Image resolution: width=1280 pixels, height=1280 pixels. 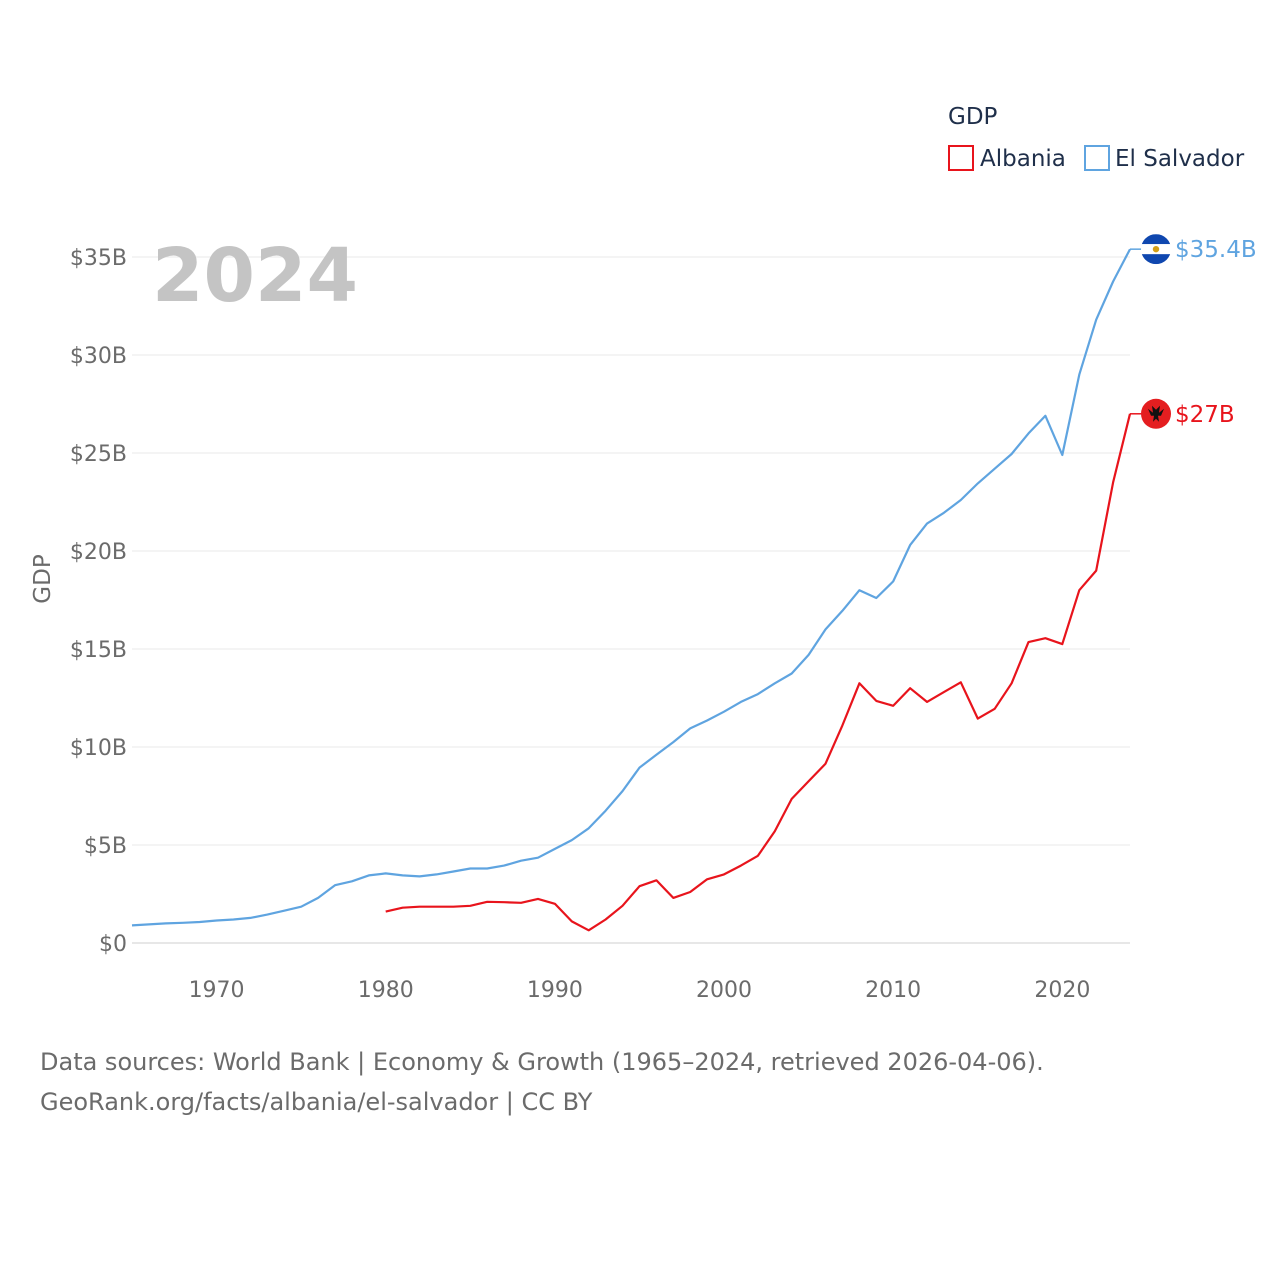 I want to click on y-tick-label: $30B, so click(x=98, y=356).